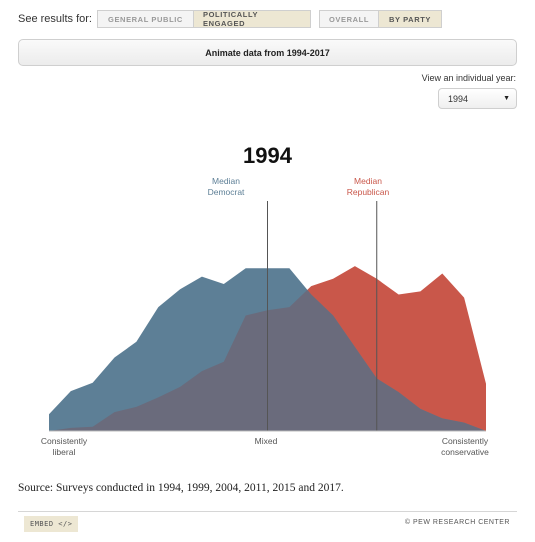  I want to click on view-button-group: OVERALL BY PARTY, so click(380, 19).